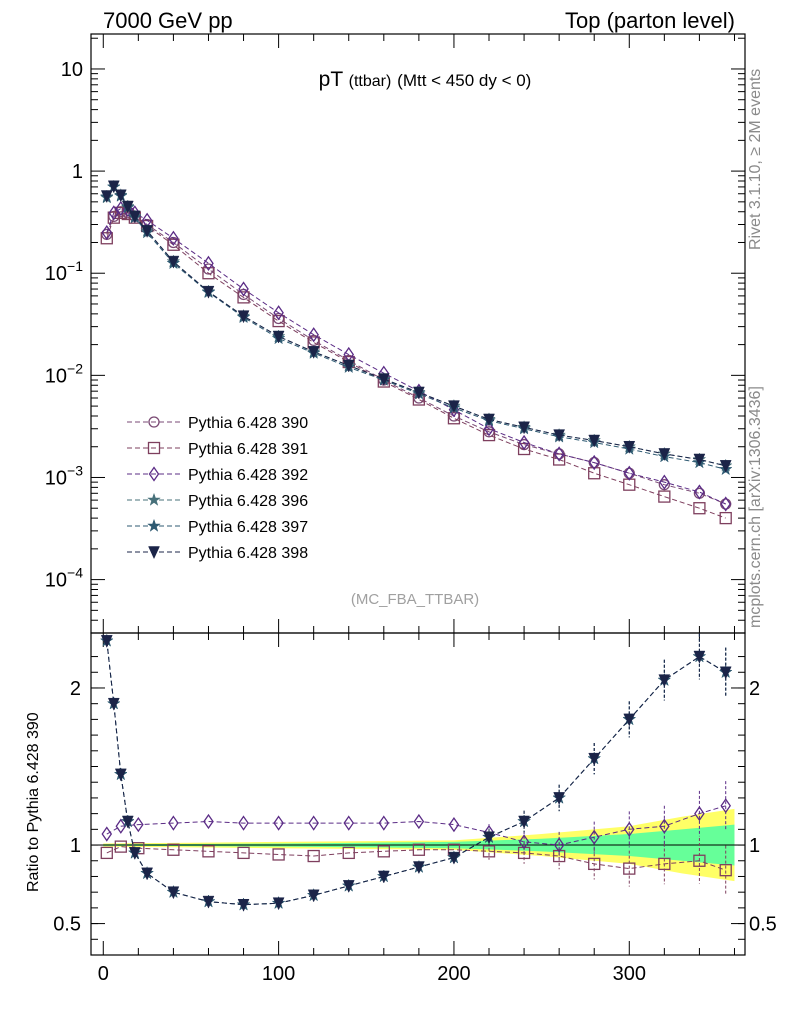  Describe the element at coordinates (75, 689) in the screenshot. I see `ratio-y-tick-label-left: 2` at that location.